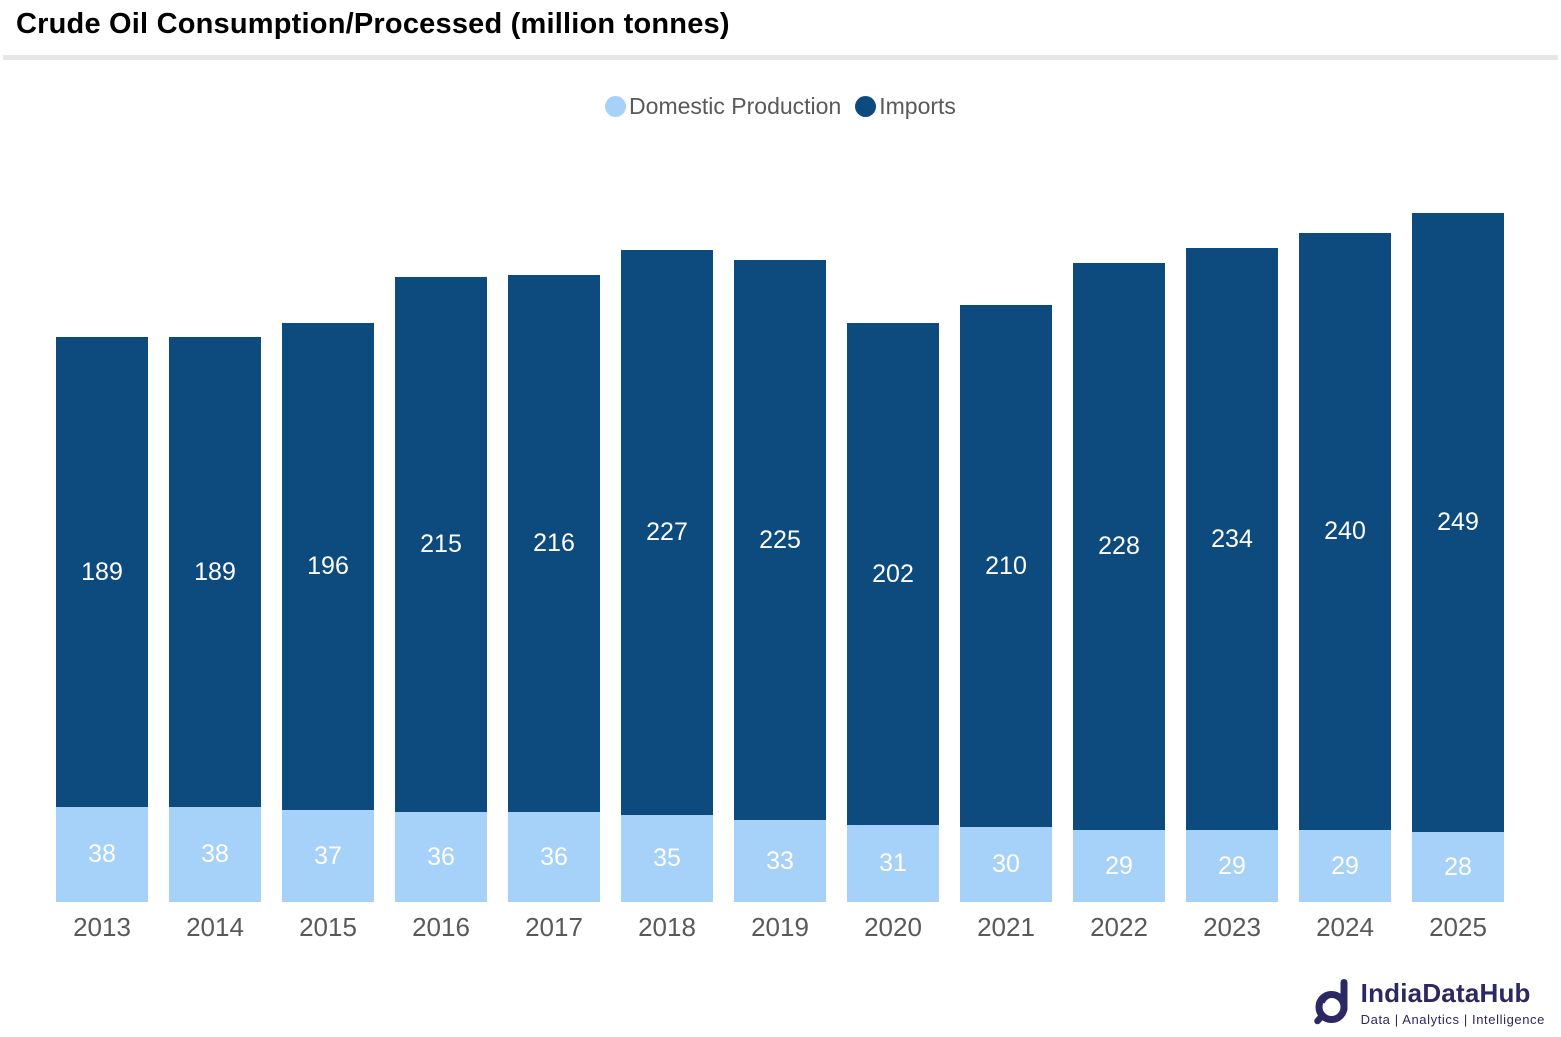 The image size is (1561, 1037). I want to click on magnifier-d-icon, so click(1330, 1002).